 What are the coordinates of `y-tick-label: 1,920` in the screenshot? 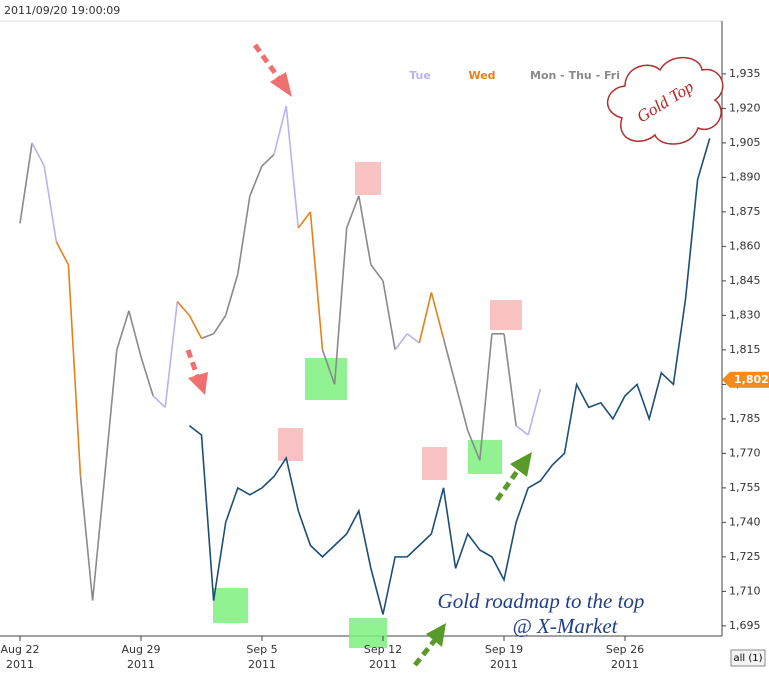 It's located at (745, 107).